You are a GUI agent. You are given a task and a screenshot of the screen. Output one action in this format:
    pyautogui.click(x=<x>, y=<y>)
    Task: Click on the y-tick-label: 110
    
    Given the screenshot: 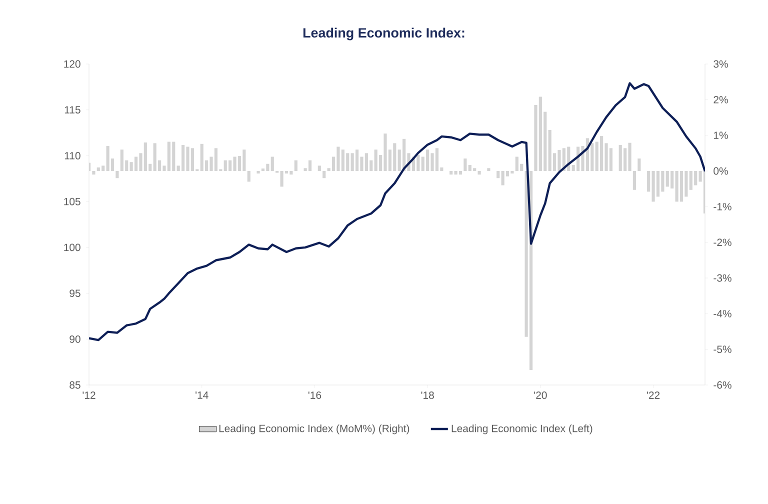 What is the action you would take?
    pyautogui.click(x=72, y=156)
    